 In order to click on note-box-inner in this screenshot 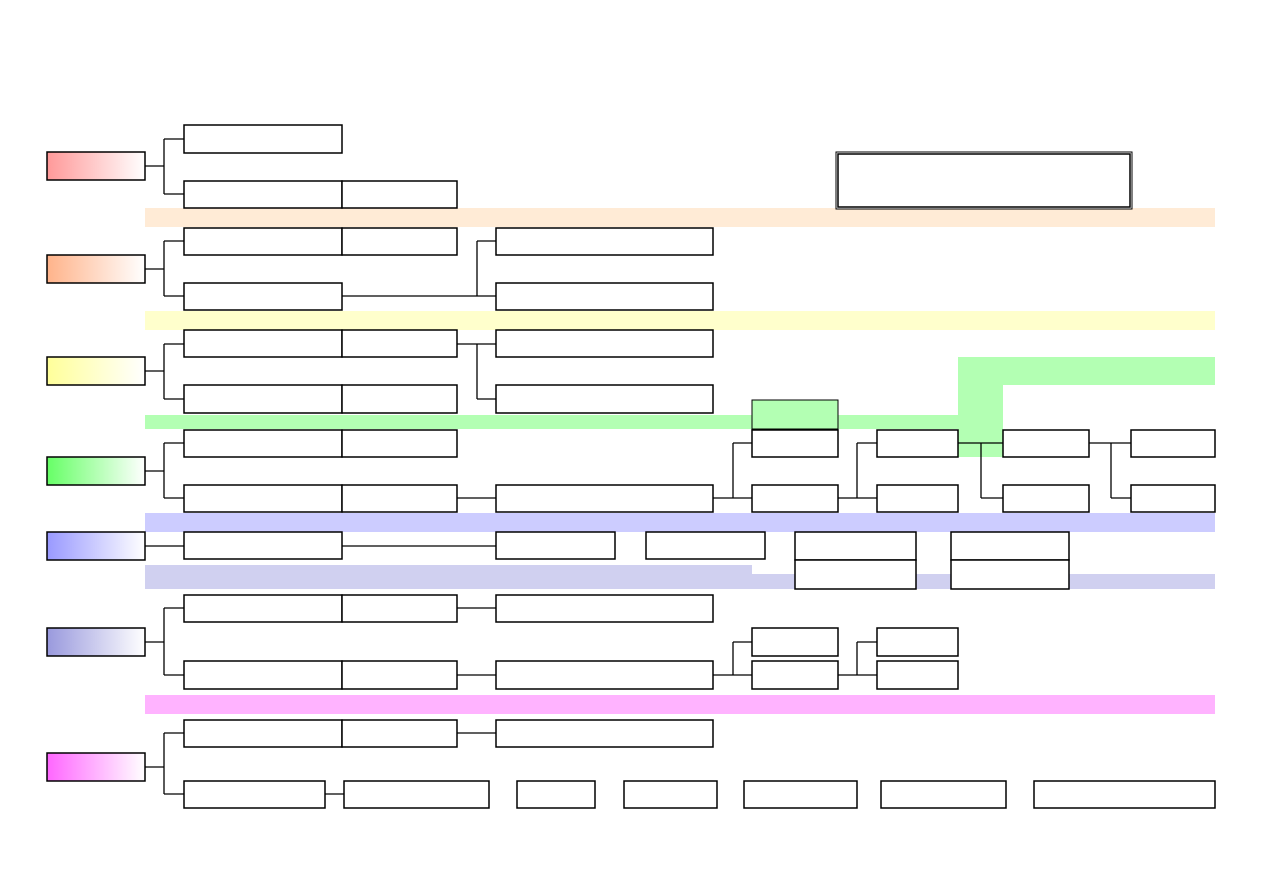, I will do `click(984, 180)`.